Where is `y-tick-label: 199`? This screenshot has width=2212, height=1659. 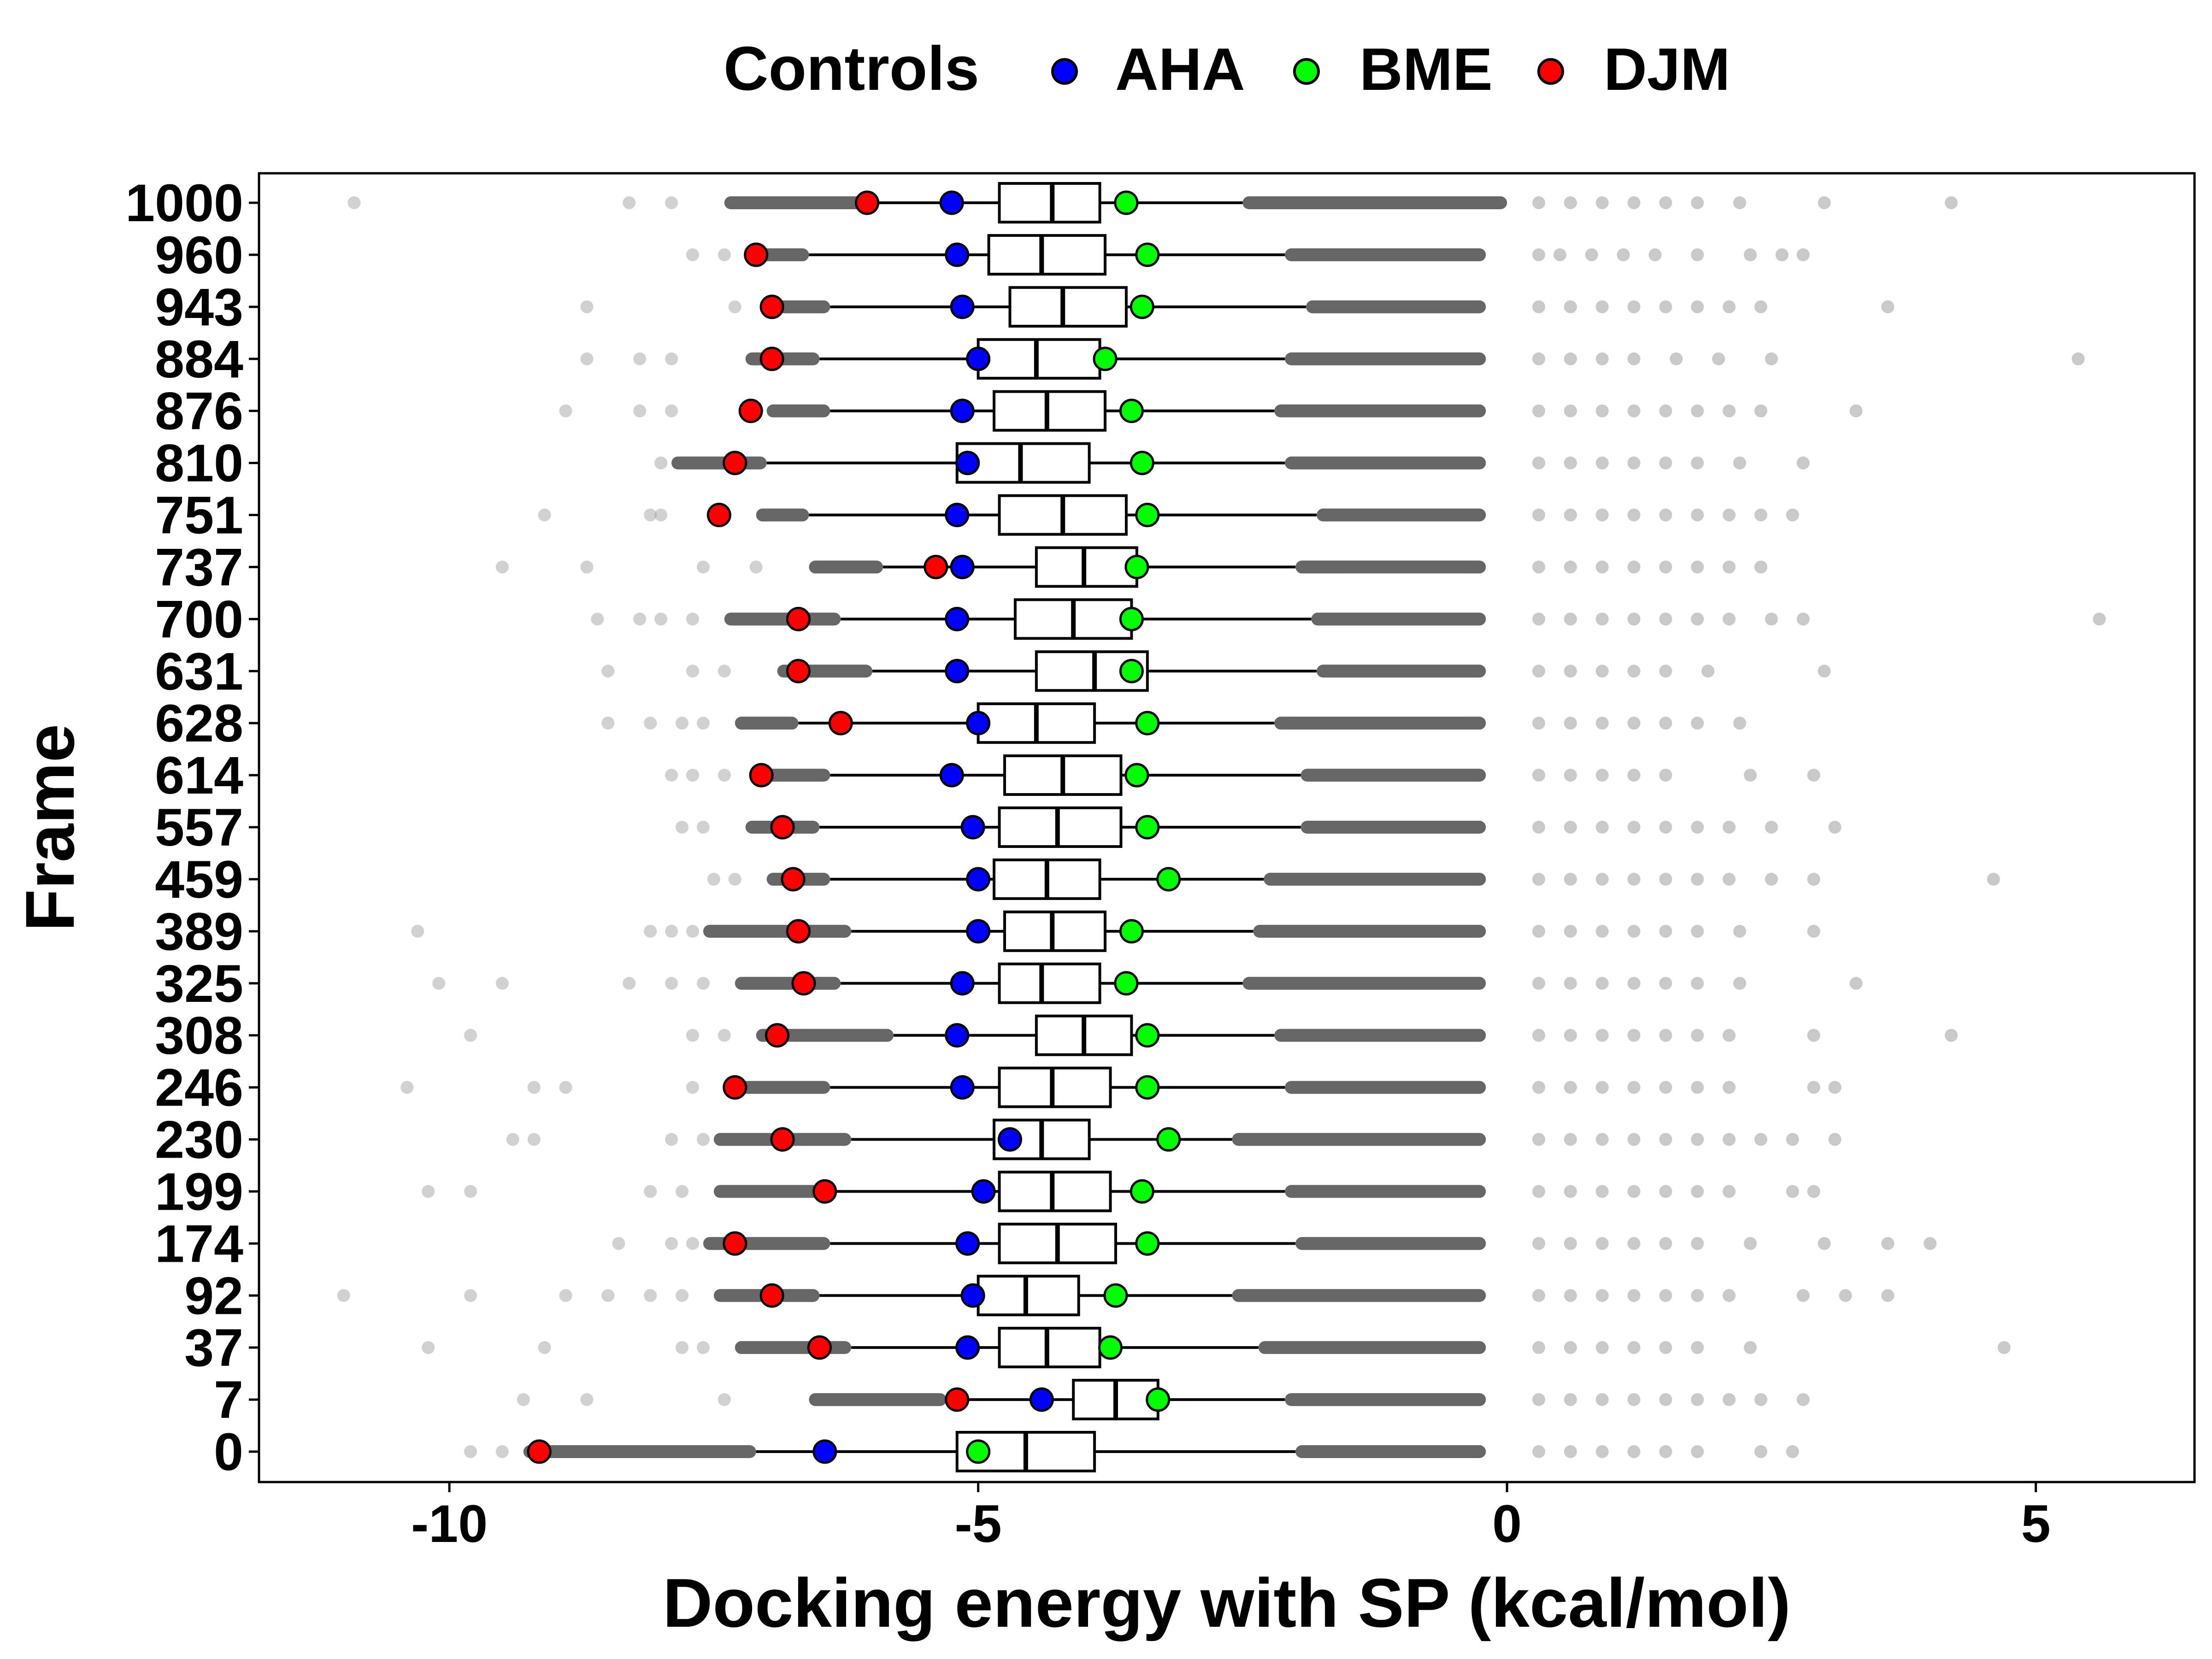
y-tick-label: 199 is located at coordinates (199, 1191).